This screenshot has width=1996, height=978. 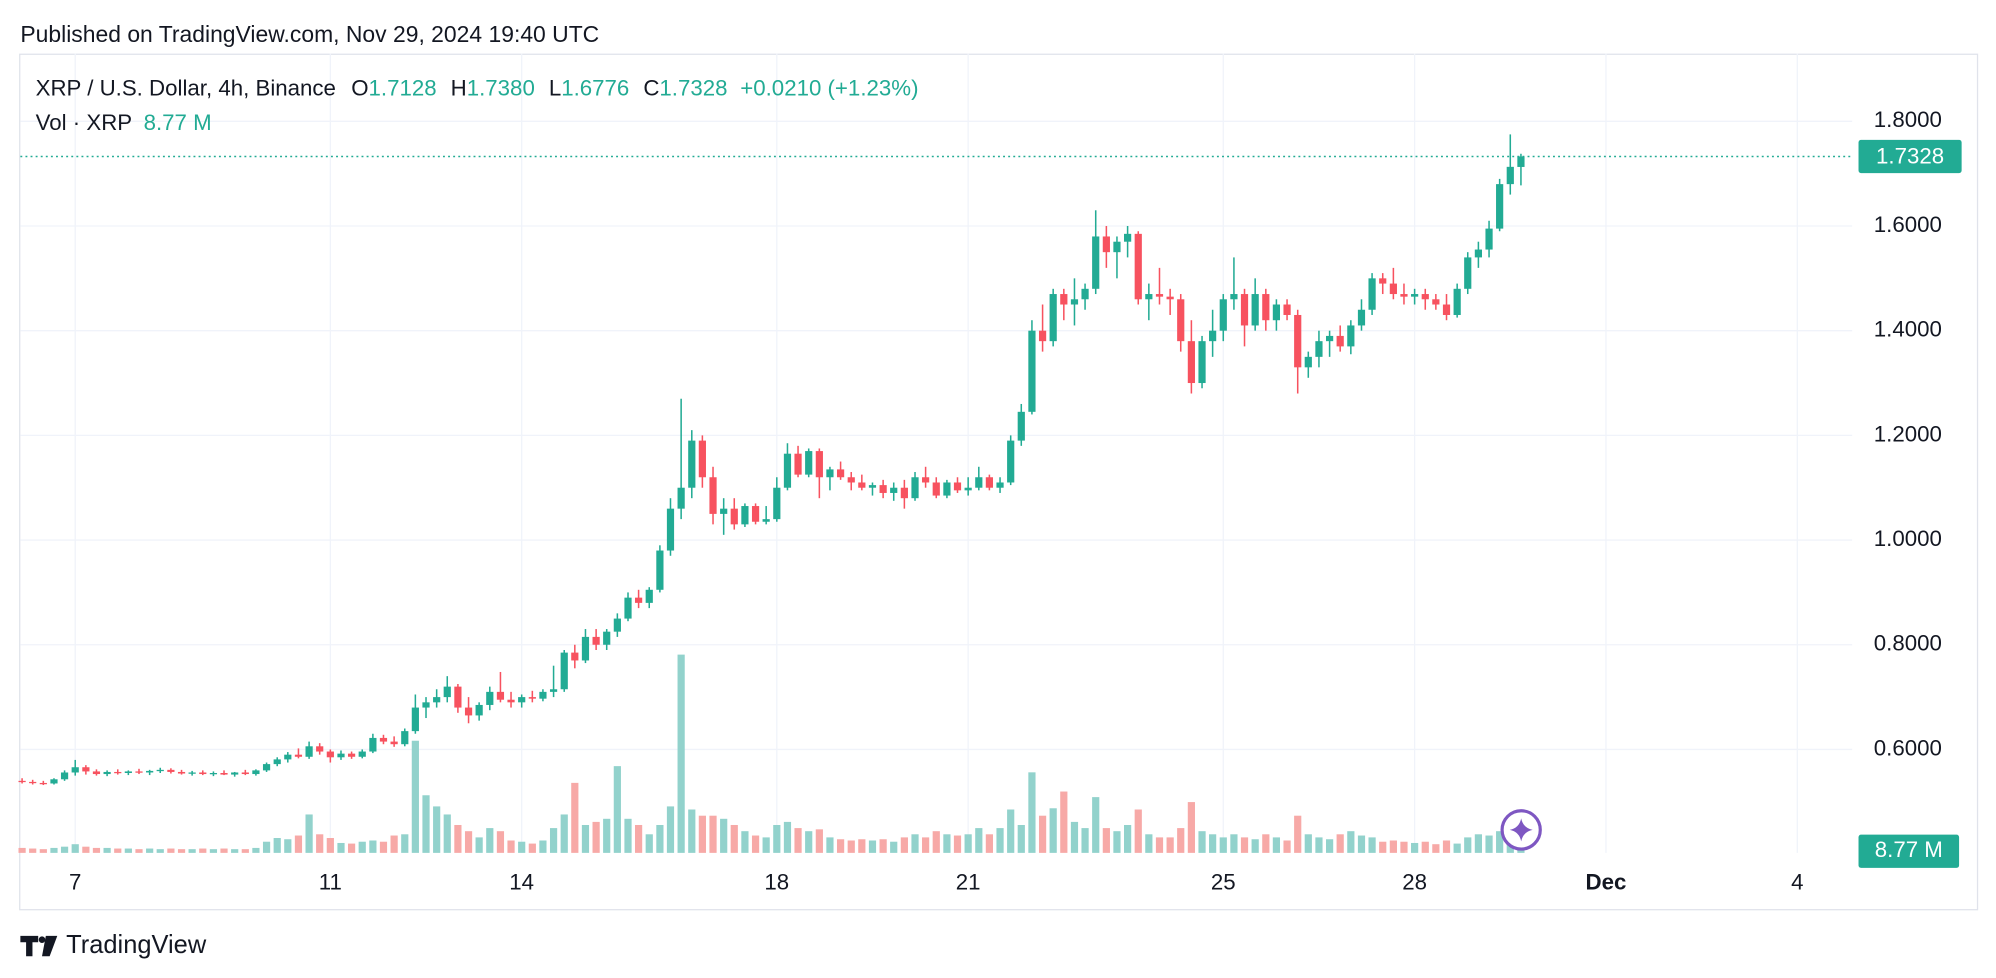 I want to click on last-price-tag, so click(x=1910, y=156).